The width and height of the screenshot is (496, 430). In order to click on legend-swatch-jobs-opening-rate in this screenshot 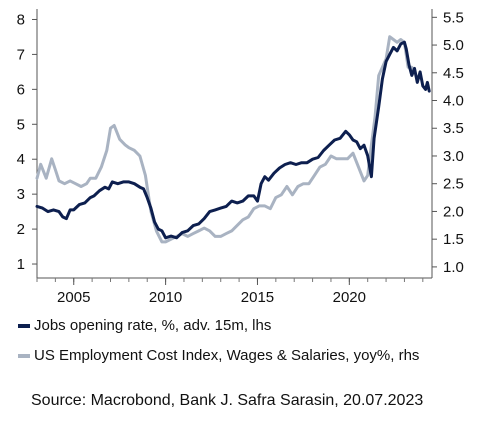, I will do `click(24, 325)`.